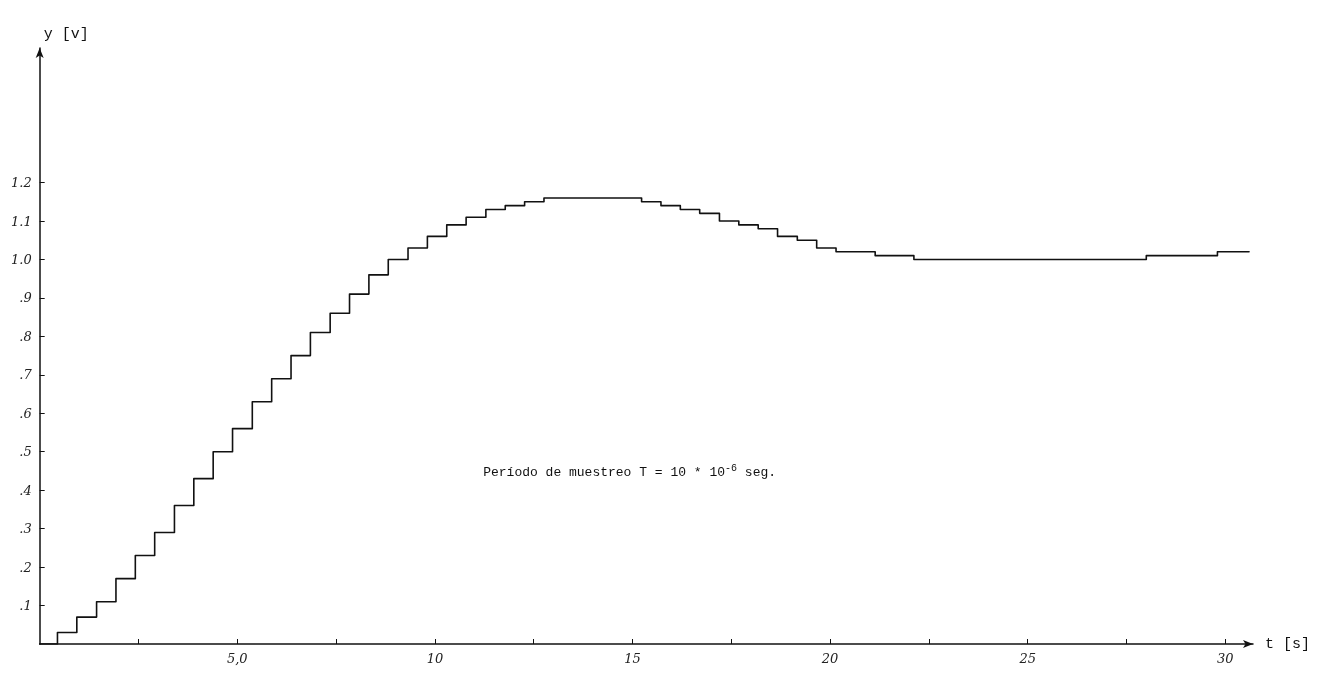 The image size is (1336, 682). Describe the element at coordinates (435, 658) in the screenshot. I see `x-tick-label: 10` at that location.